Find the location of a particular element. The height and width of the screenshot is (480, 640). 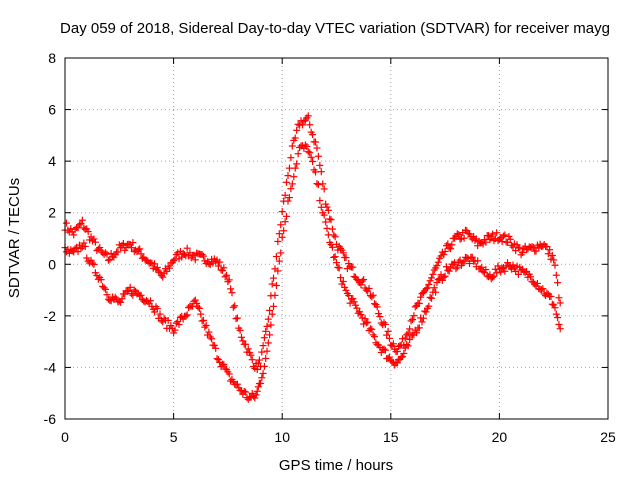

x-tick-label: 15 is located at coordinates (391, 437).